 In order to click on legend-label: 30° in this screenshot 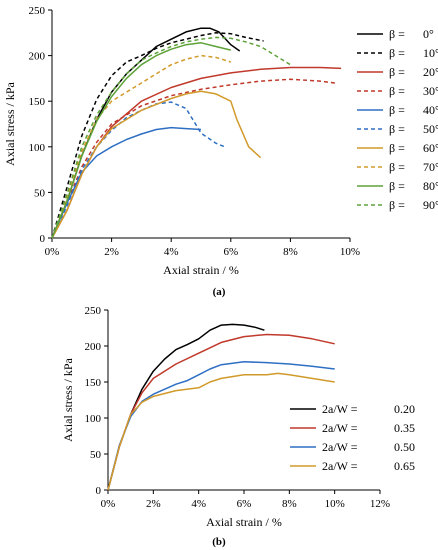, I will do `click(430, 91)`.